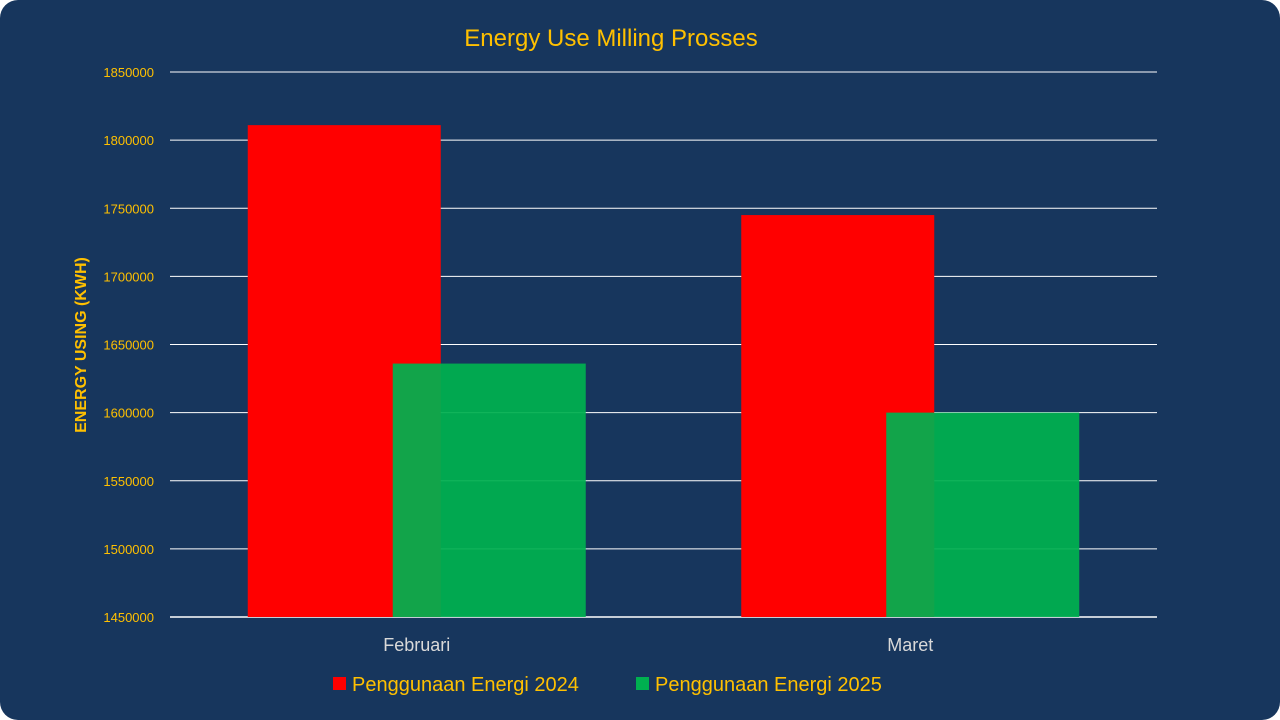  I want to click on legend-entry: Penggunaan Energi 2025, so click(768, 685).